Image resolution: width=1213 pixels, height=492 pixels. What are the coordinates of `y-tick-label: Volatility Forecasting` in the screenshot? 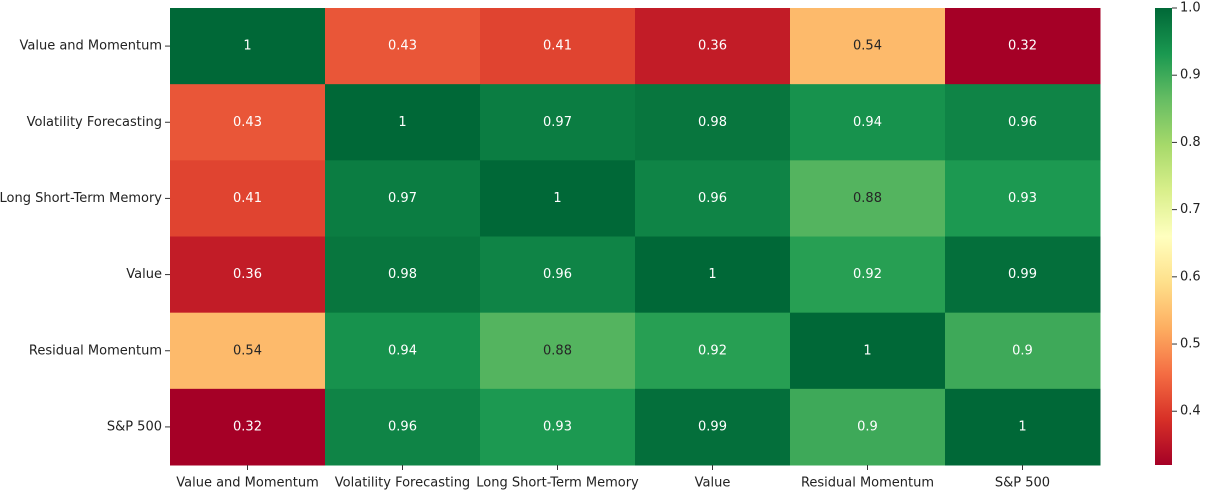 It's located at (94, 122).